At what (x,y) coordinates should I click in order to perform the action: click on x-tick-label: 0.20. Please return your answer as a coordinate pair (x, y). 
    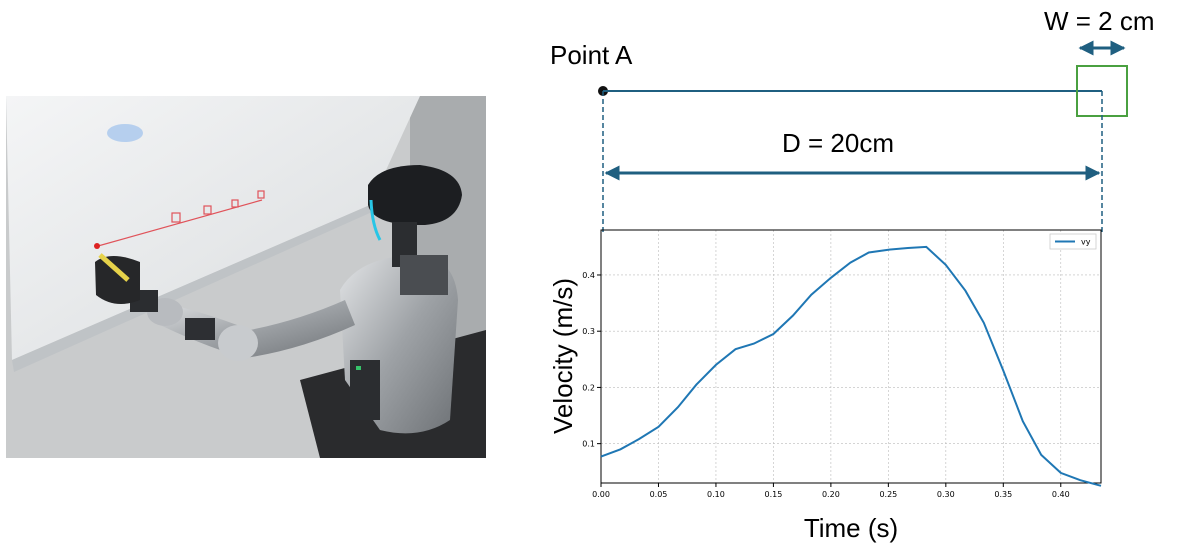
    Looking at the image, I should click on (831, 494).